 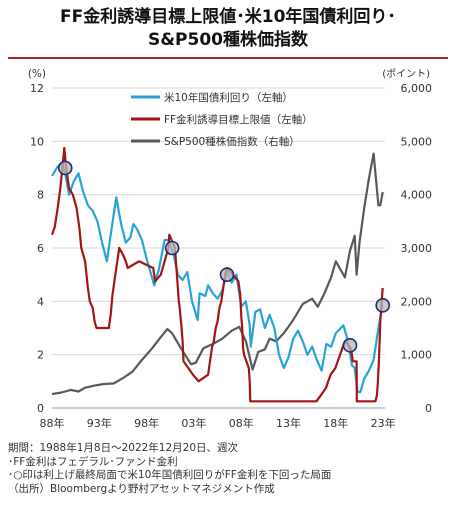 I want to click on chart-title-line-1: FF金利誘導目標上限値･米10年国債利回り･, so click(x=228, y=17).